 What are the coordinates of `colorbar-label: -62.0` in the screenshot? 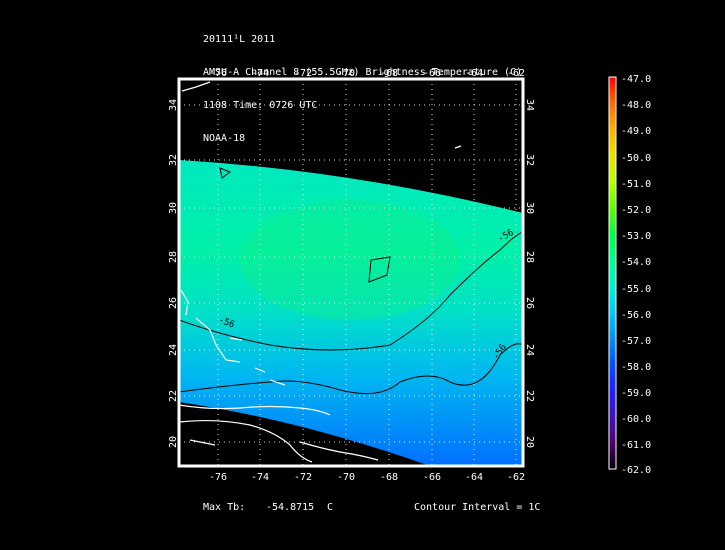 It's located at (636, 470).